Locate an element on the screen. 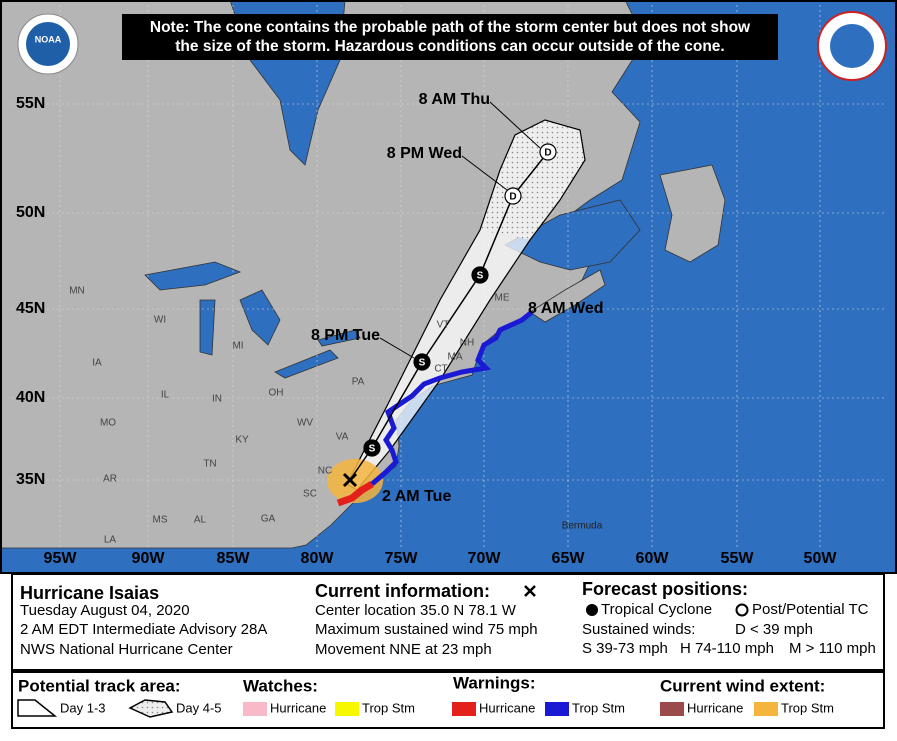 Image resolution: width=897 pixels, height=741 pixels. noaa-logo-inner is located at coordinates (48, 44).